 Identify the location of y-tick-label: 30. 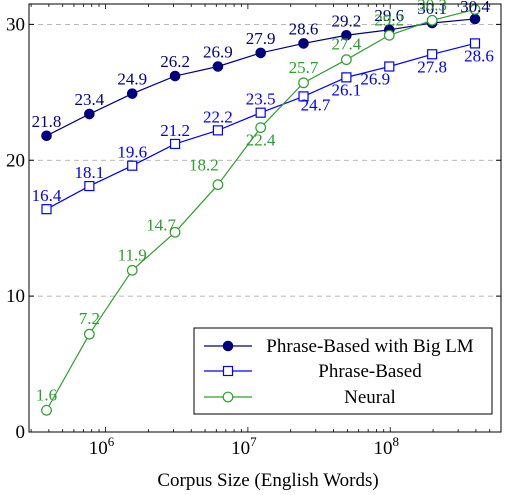
(15, 24).